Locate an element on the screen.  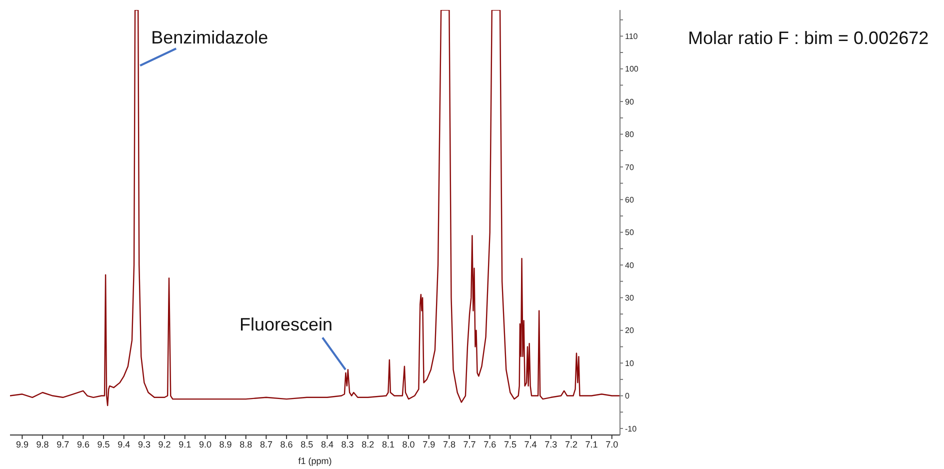
x-tick-label: 7.1 is located at coordinates (591, 444).